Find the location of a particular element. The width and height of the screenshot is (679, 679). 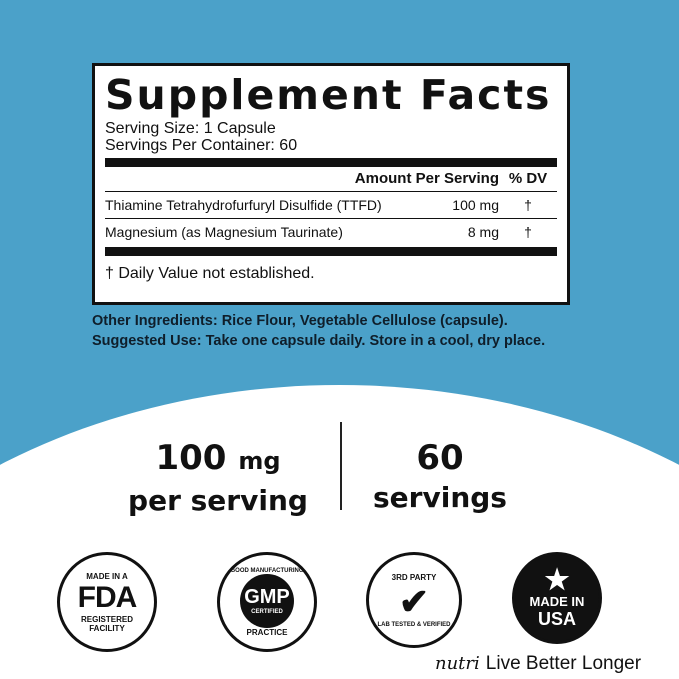

stat-divider is located at coordinates (341, 466).